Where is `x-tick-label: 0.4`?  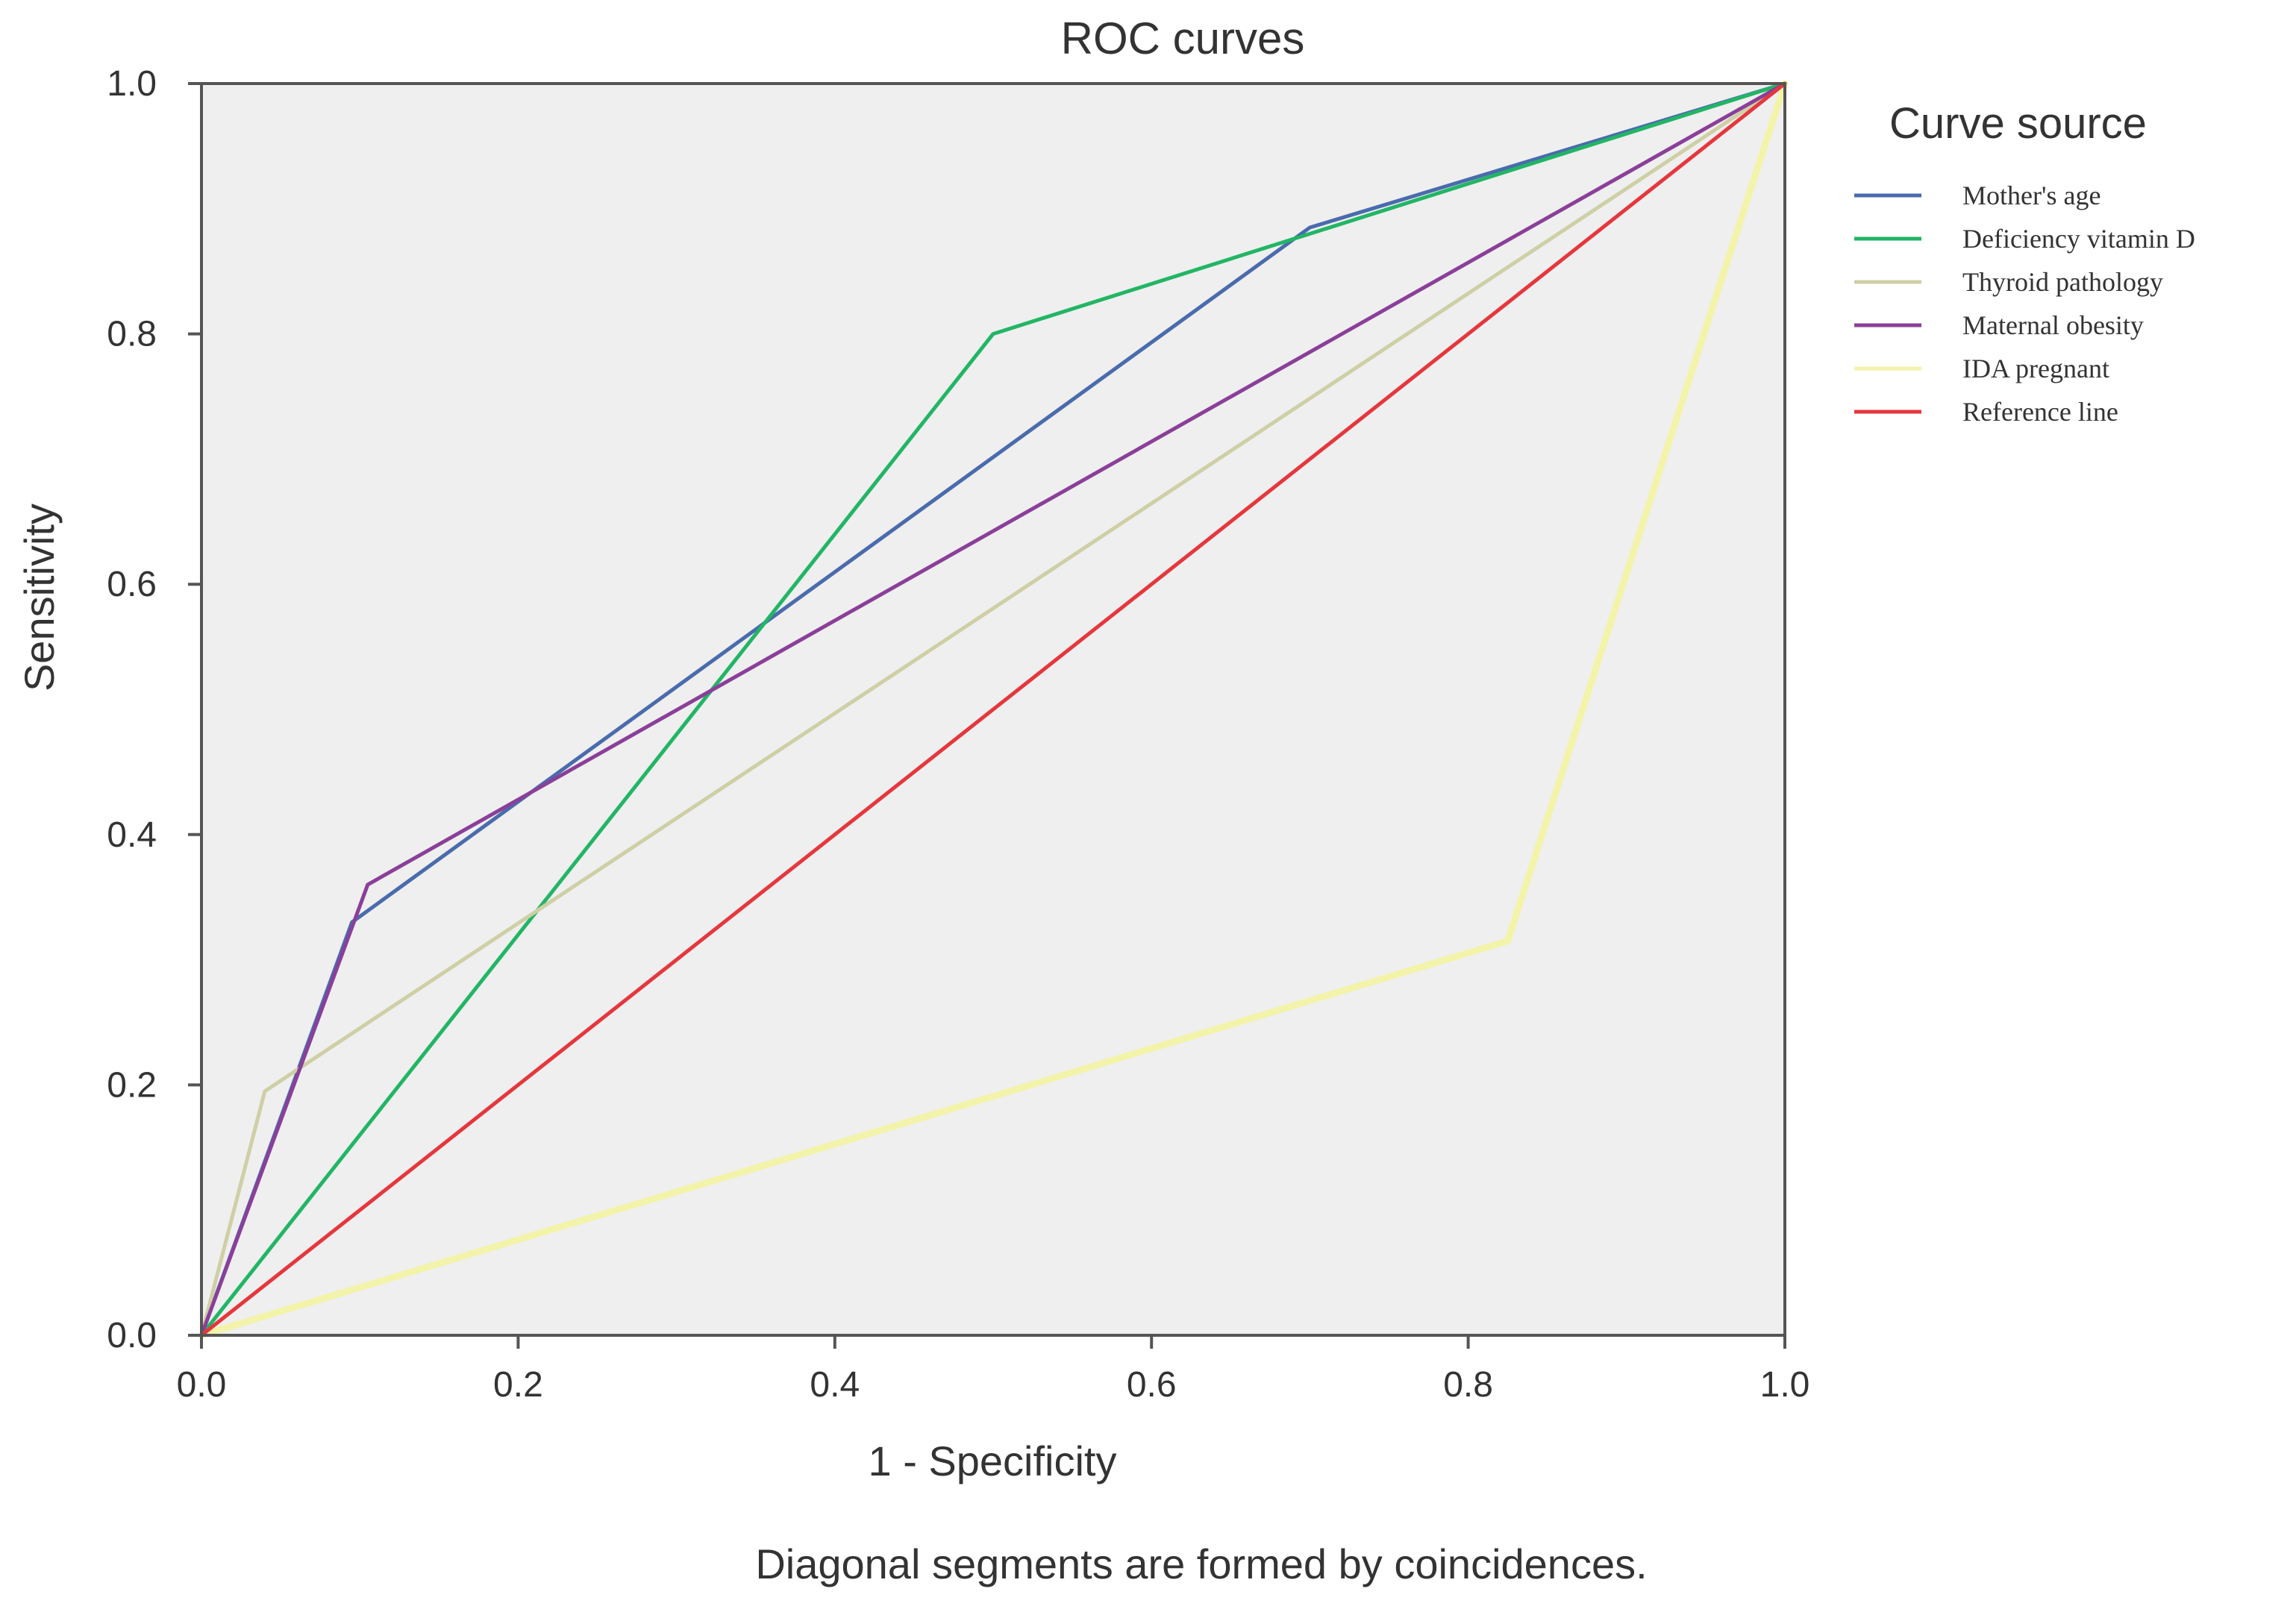
x-tick-label: 0.4 is located at coordinates (835, 1385).